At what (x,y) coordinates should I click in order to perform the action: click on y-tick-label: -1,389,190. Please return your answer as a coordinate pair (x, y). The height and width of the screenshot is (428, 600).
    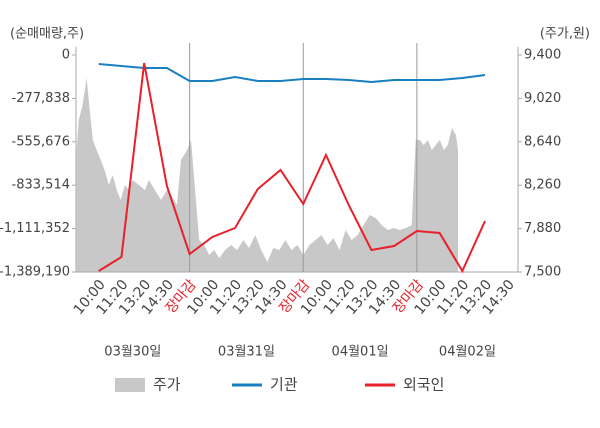
    Looking at the image, I should click on (35, 272).